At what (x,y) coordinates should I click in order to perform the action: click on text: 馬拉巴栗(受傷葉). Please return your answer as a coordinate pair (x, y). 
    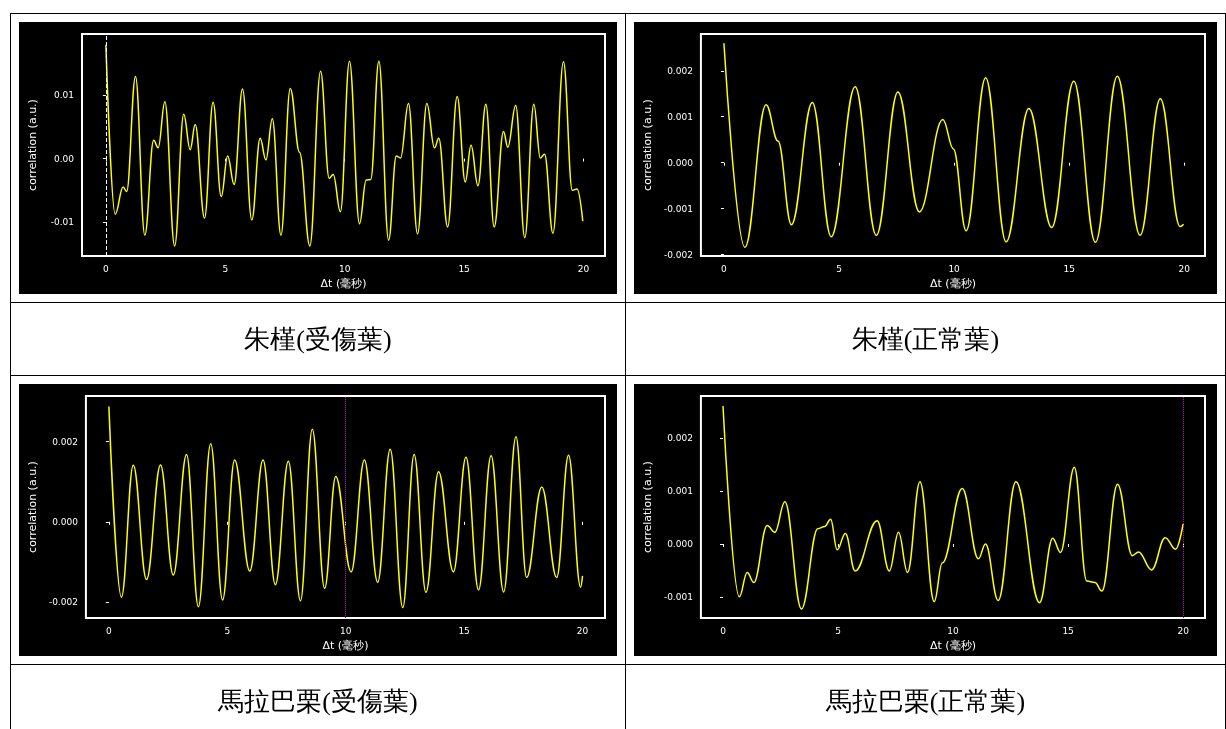
    Looking at the image, I should click on (318, 696).